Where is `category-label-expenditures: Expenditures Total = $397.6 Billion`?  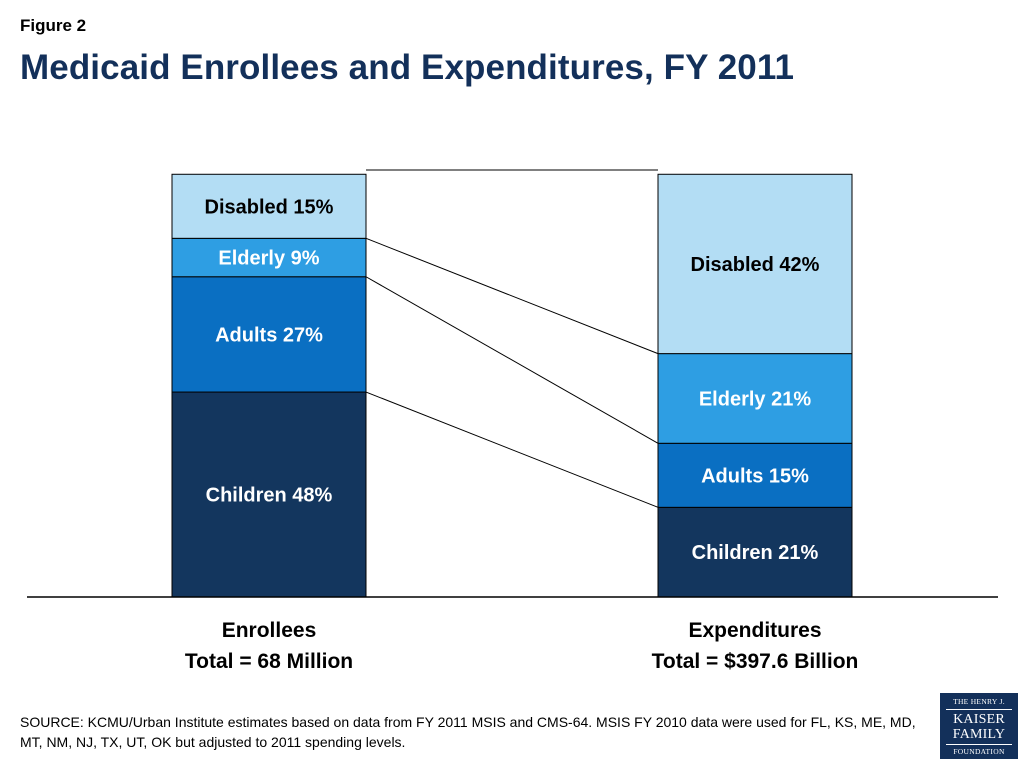 category-label-expenditures: Expenditures Total = $397.6 Billion is located at coordinates (755, 646).